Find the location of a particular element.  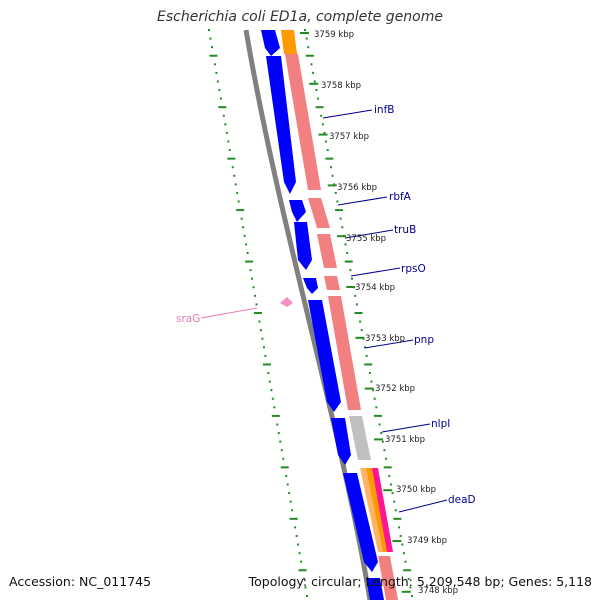

truB-leader is located at coordinates (369, 234).